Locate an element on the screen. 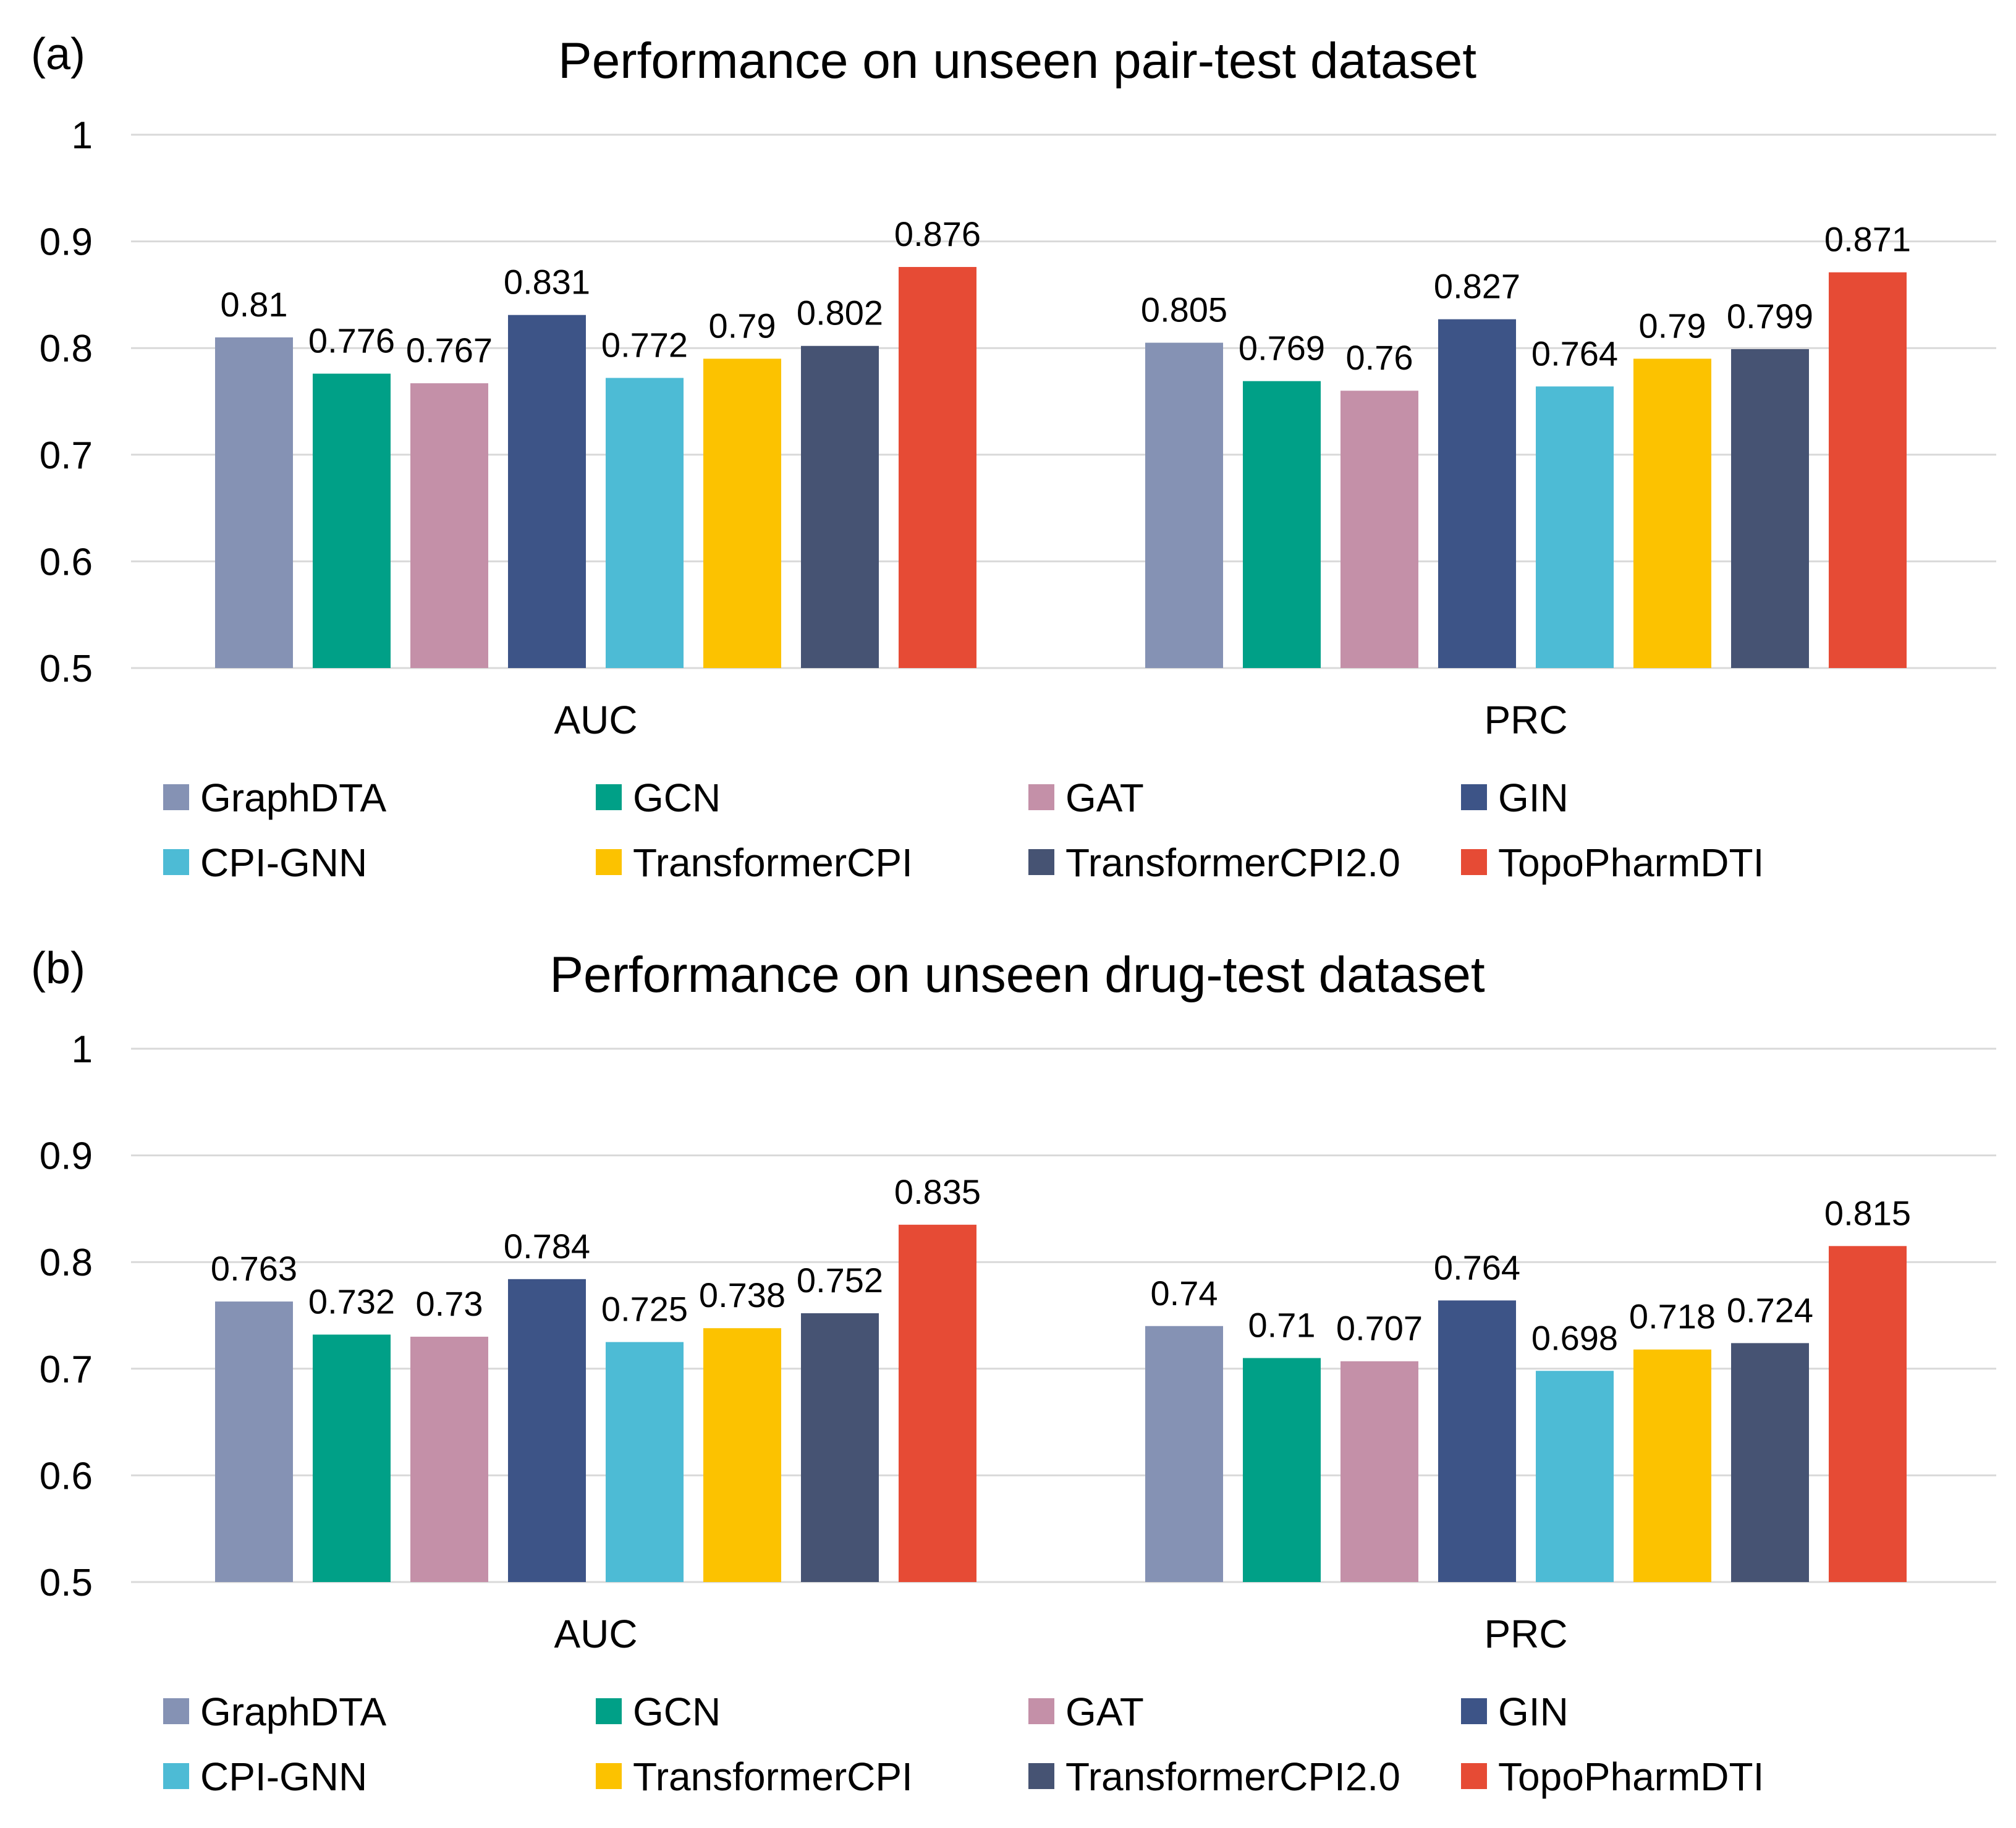 The width and height of the screenshot is (2016, 1828). chart-title: Performance on unseen drug-test dataset is located at coordinates (1017, 975).